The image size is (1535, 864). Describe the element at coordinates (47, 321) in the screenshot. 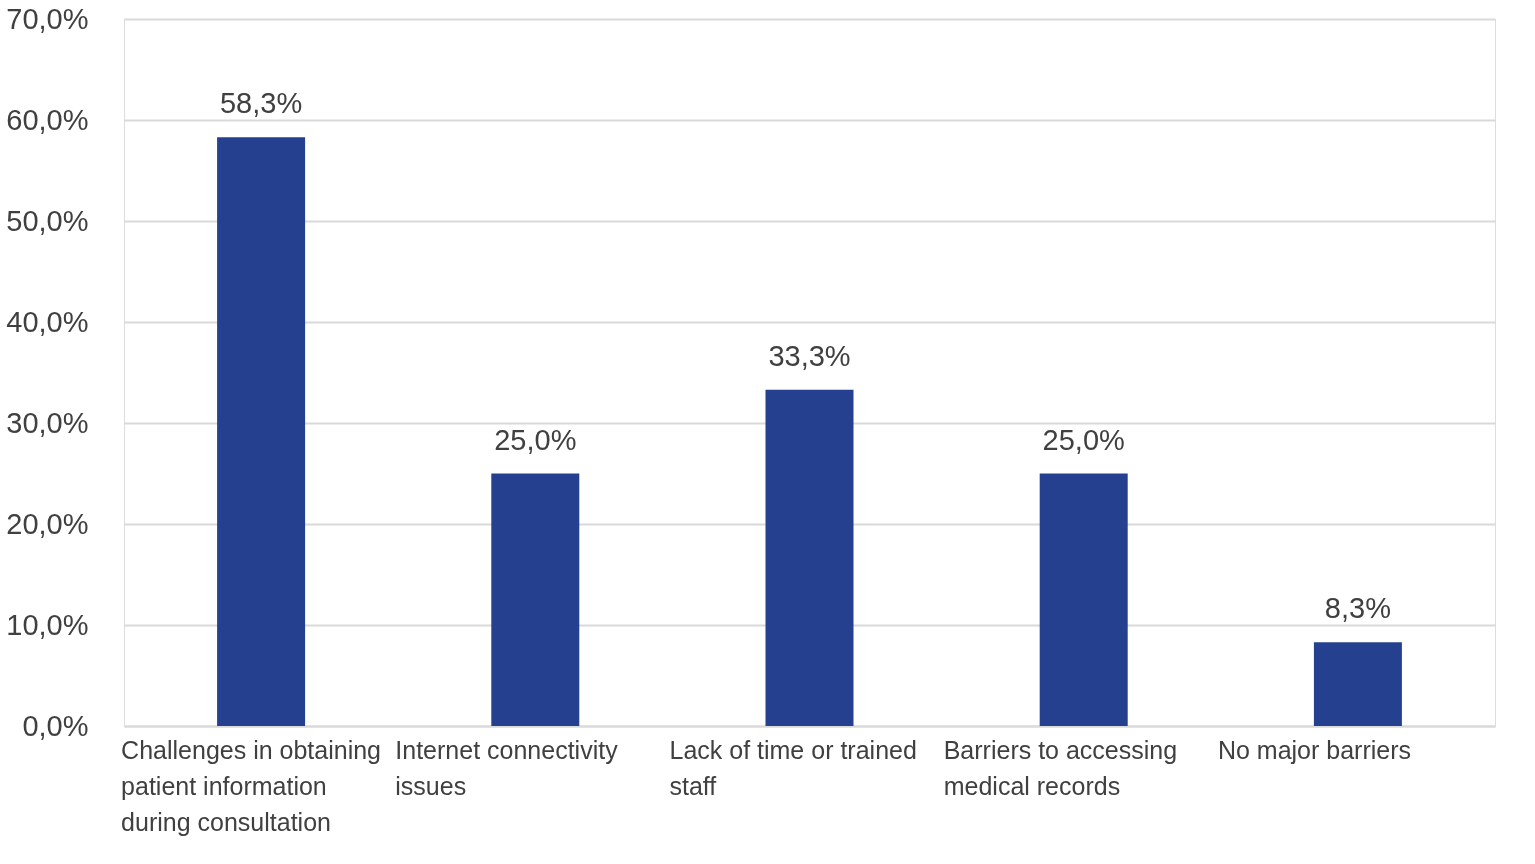

I see `y-tick-label: 40,0%` at that location.